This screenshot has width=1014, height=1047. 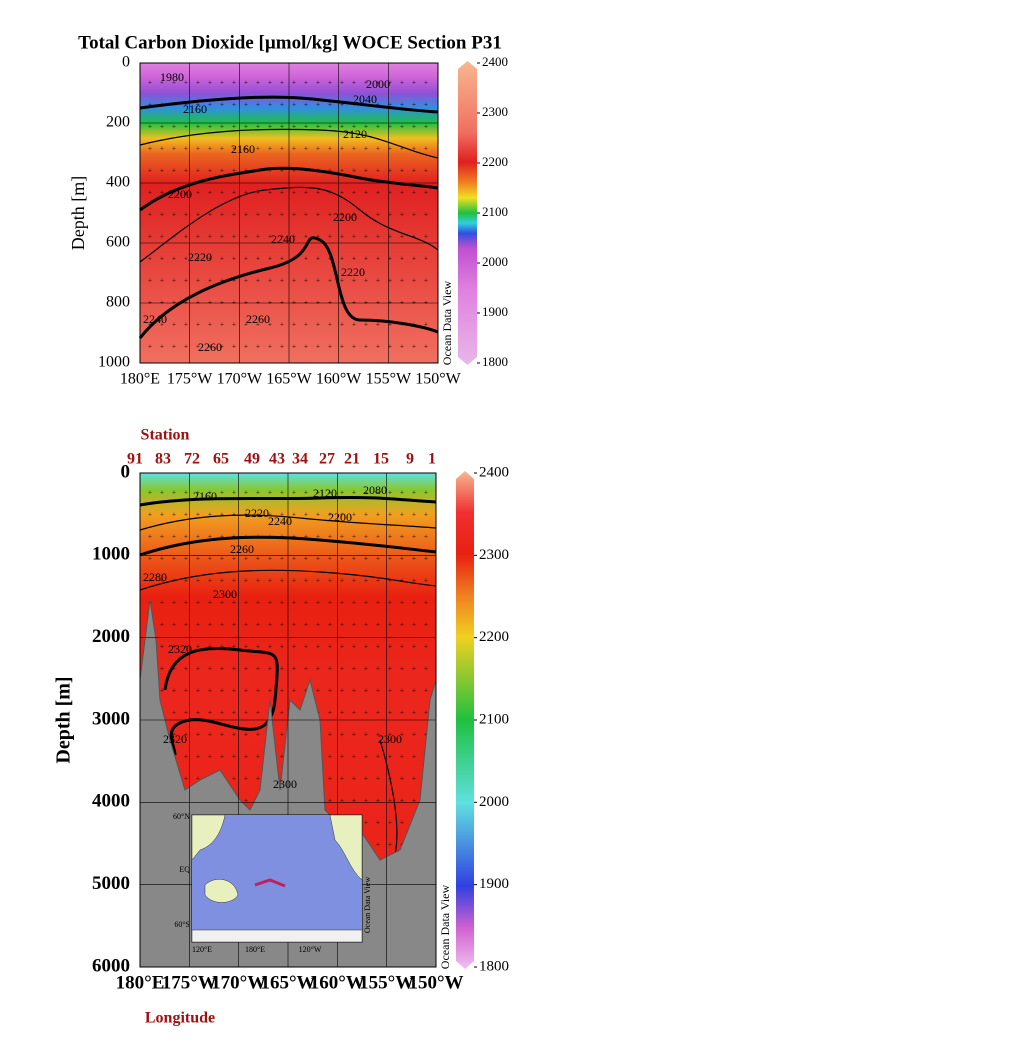 I want to click on y-tick-label: 0, so click(x=126, y=471).